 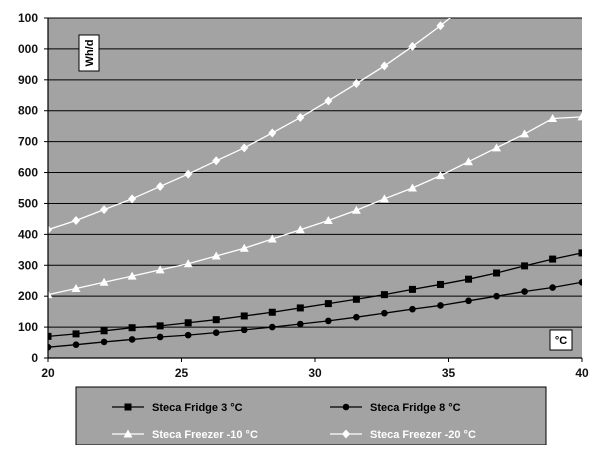 What do you see at coordinates (28, 142) in the screenshot?
I see `y-tick-label: 700` at bounding box center [28, 142].